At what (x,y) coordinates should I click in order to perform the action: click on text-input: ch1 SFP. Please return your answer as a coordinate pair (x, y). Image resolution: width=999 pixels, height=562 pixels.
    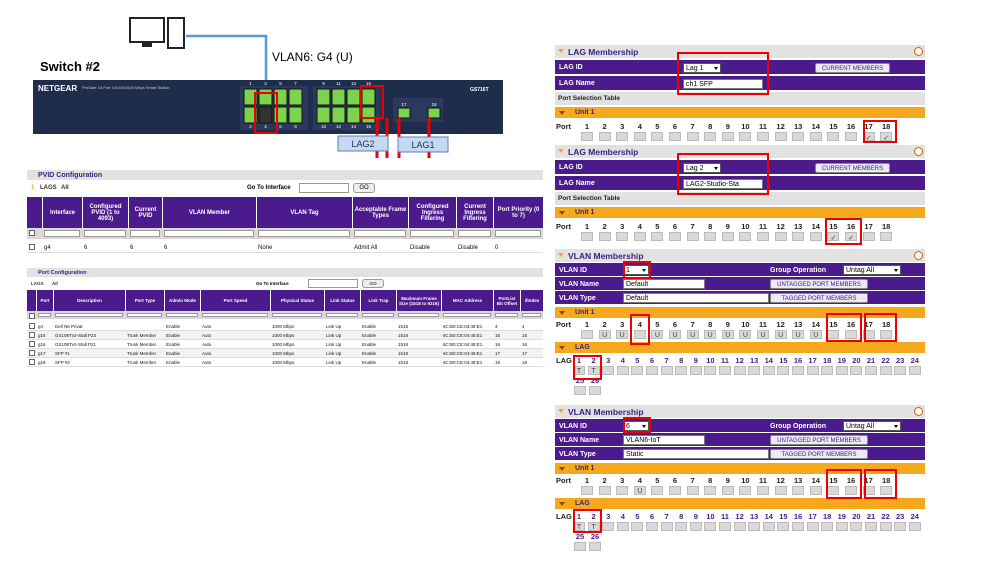
    Looking at the image, I should click on (723, 84).